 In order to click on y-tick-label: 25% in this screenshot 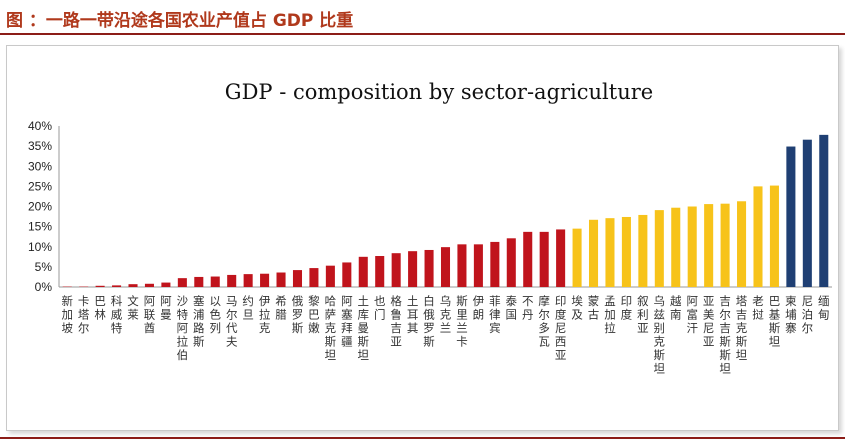, I will do `click(40, 186)`.